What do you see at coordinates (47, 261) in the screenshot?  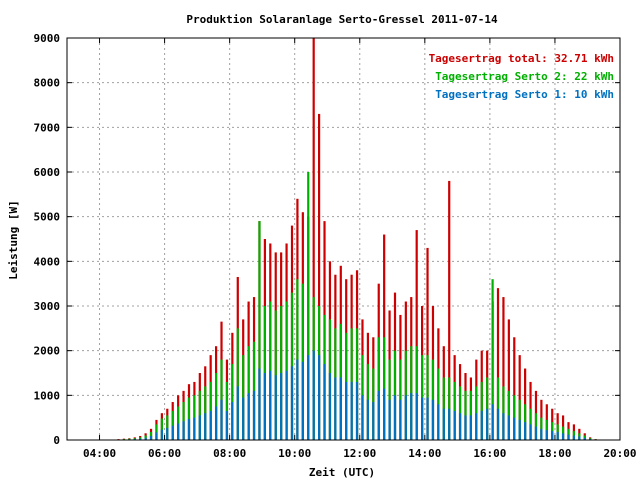 I see `y-tick-label: 4000` at bounding box center [47, 261].